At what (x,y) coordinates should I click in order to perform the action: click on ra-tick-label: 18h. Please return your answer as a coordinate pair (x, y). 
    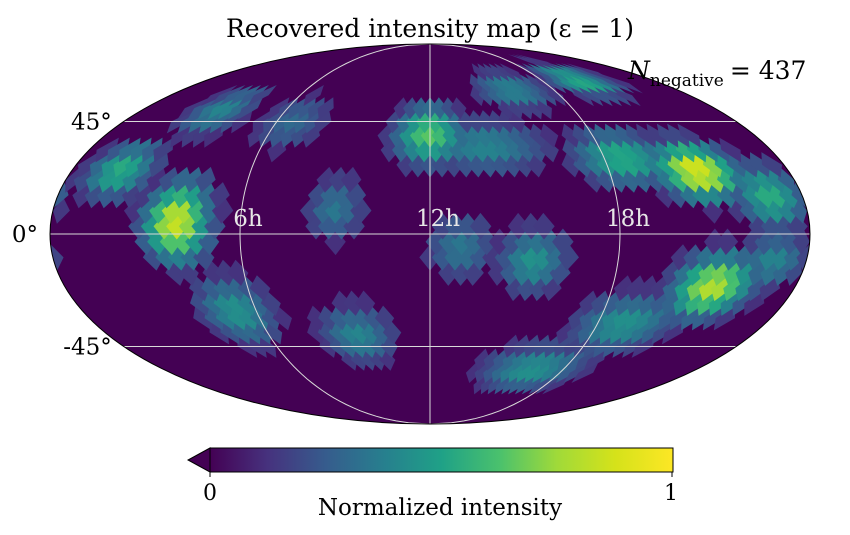
    Looking at the image, I should click on (628, 219).